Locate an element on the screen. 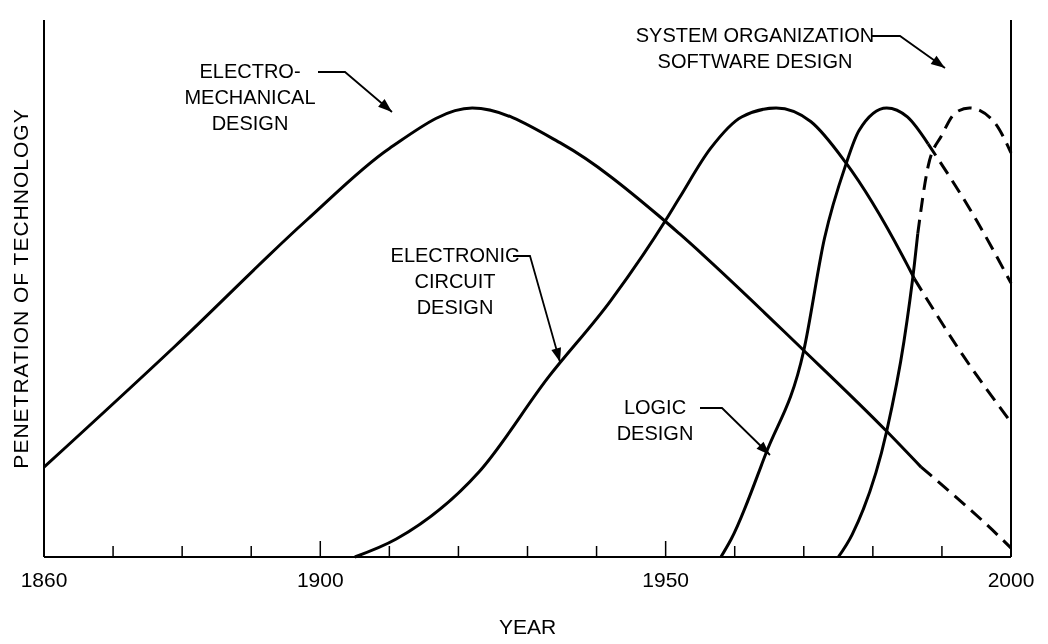 The height and width of the screenshot is (644, 1048). x-tick-label: 1900 is located at coordinates (320, 579).